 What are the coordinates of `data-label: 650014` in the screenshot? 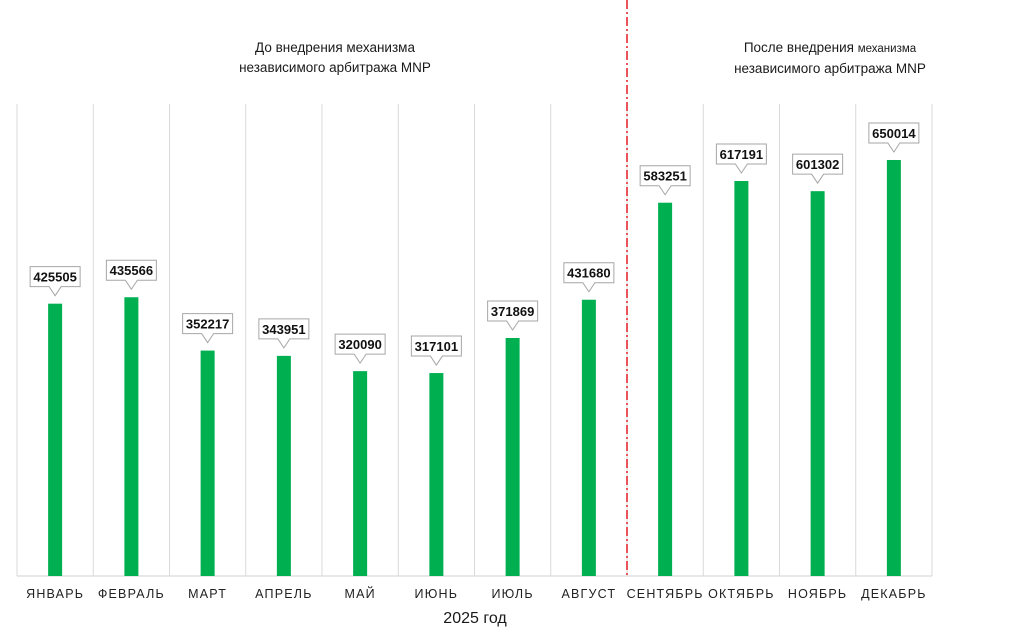 It's located at (894, 133).